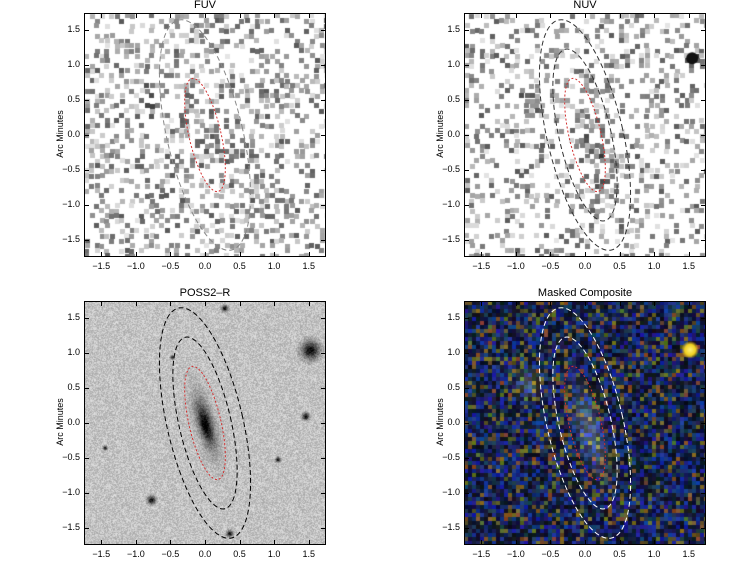  What do you see at coordinates (453, 422) in the screenshot?
I see `y-tick-label: 0.0` at bounding box center [453, 422].